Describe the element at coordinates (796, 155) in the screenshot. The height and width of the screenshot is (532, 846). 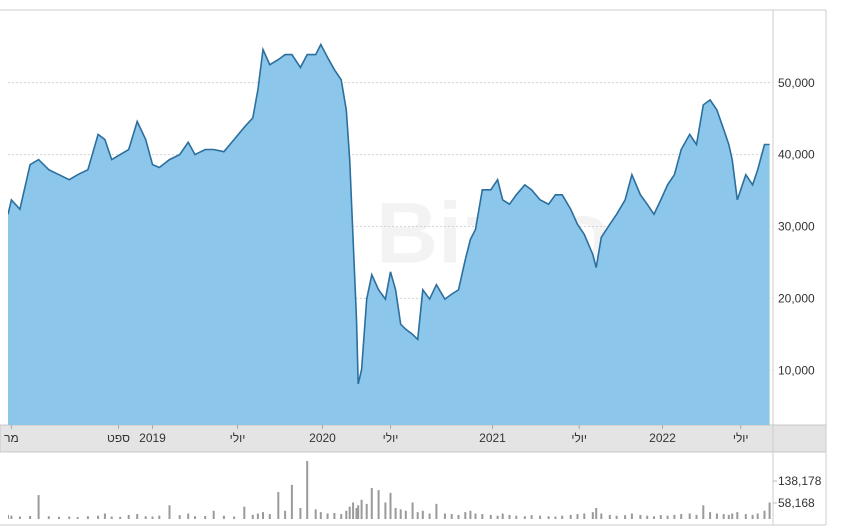
I see `y-tick-label: 40,000` at that location.